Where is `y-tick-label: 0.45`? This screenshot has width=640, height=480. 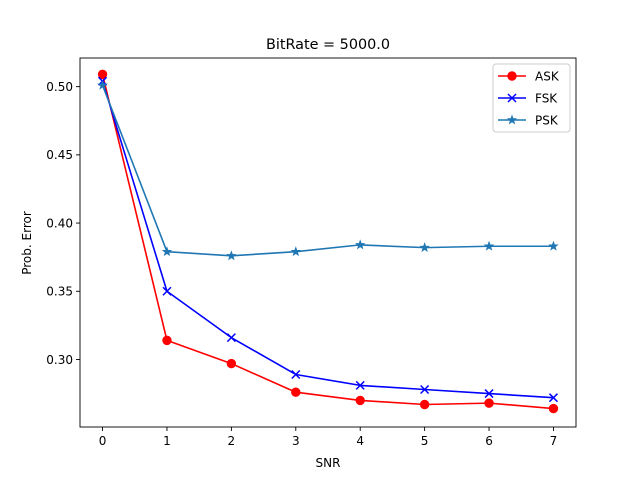
y-tick-label: 0.45 is located at coordinates (59, 155).